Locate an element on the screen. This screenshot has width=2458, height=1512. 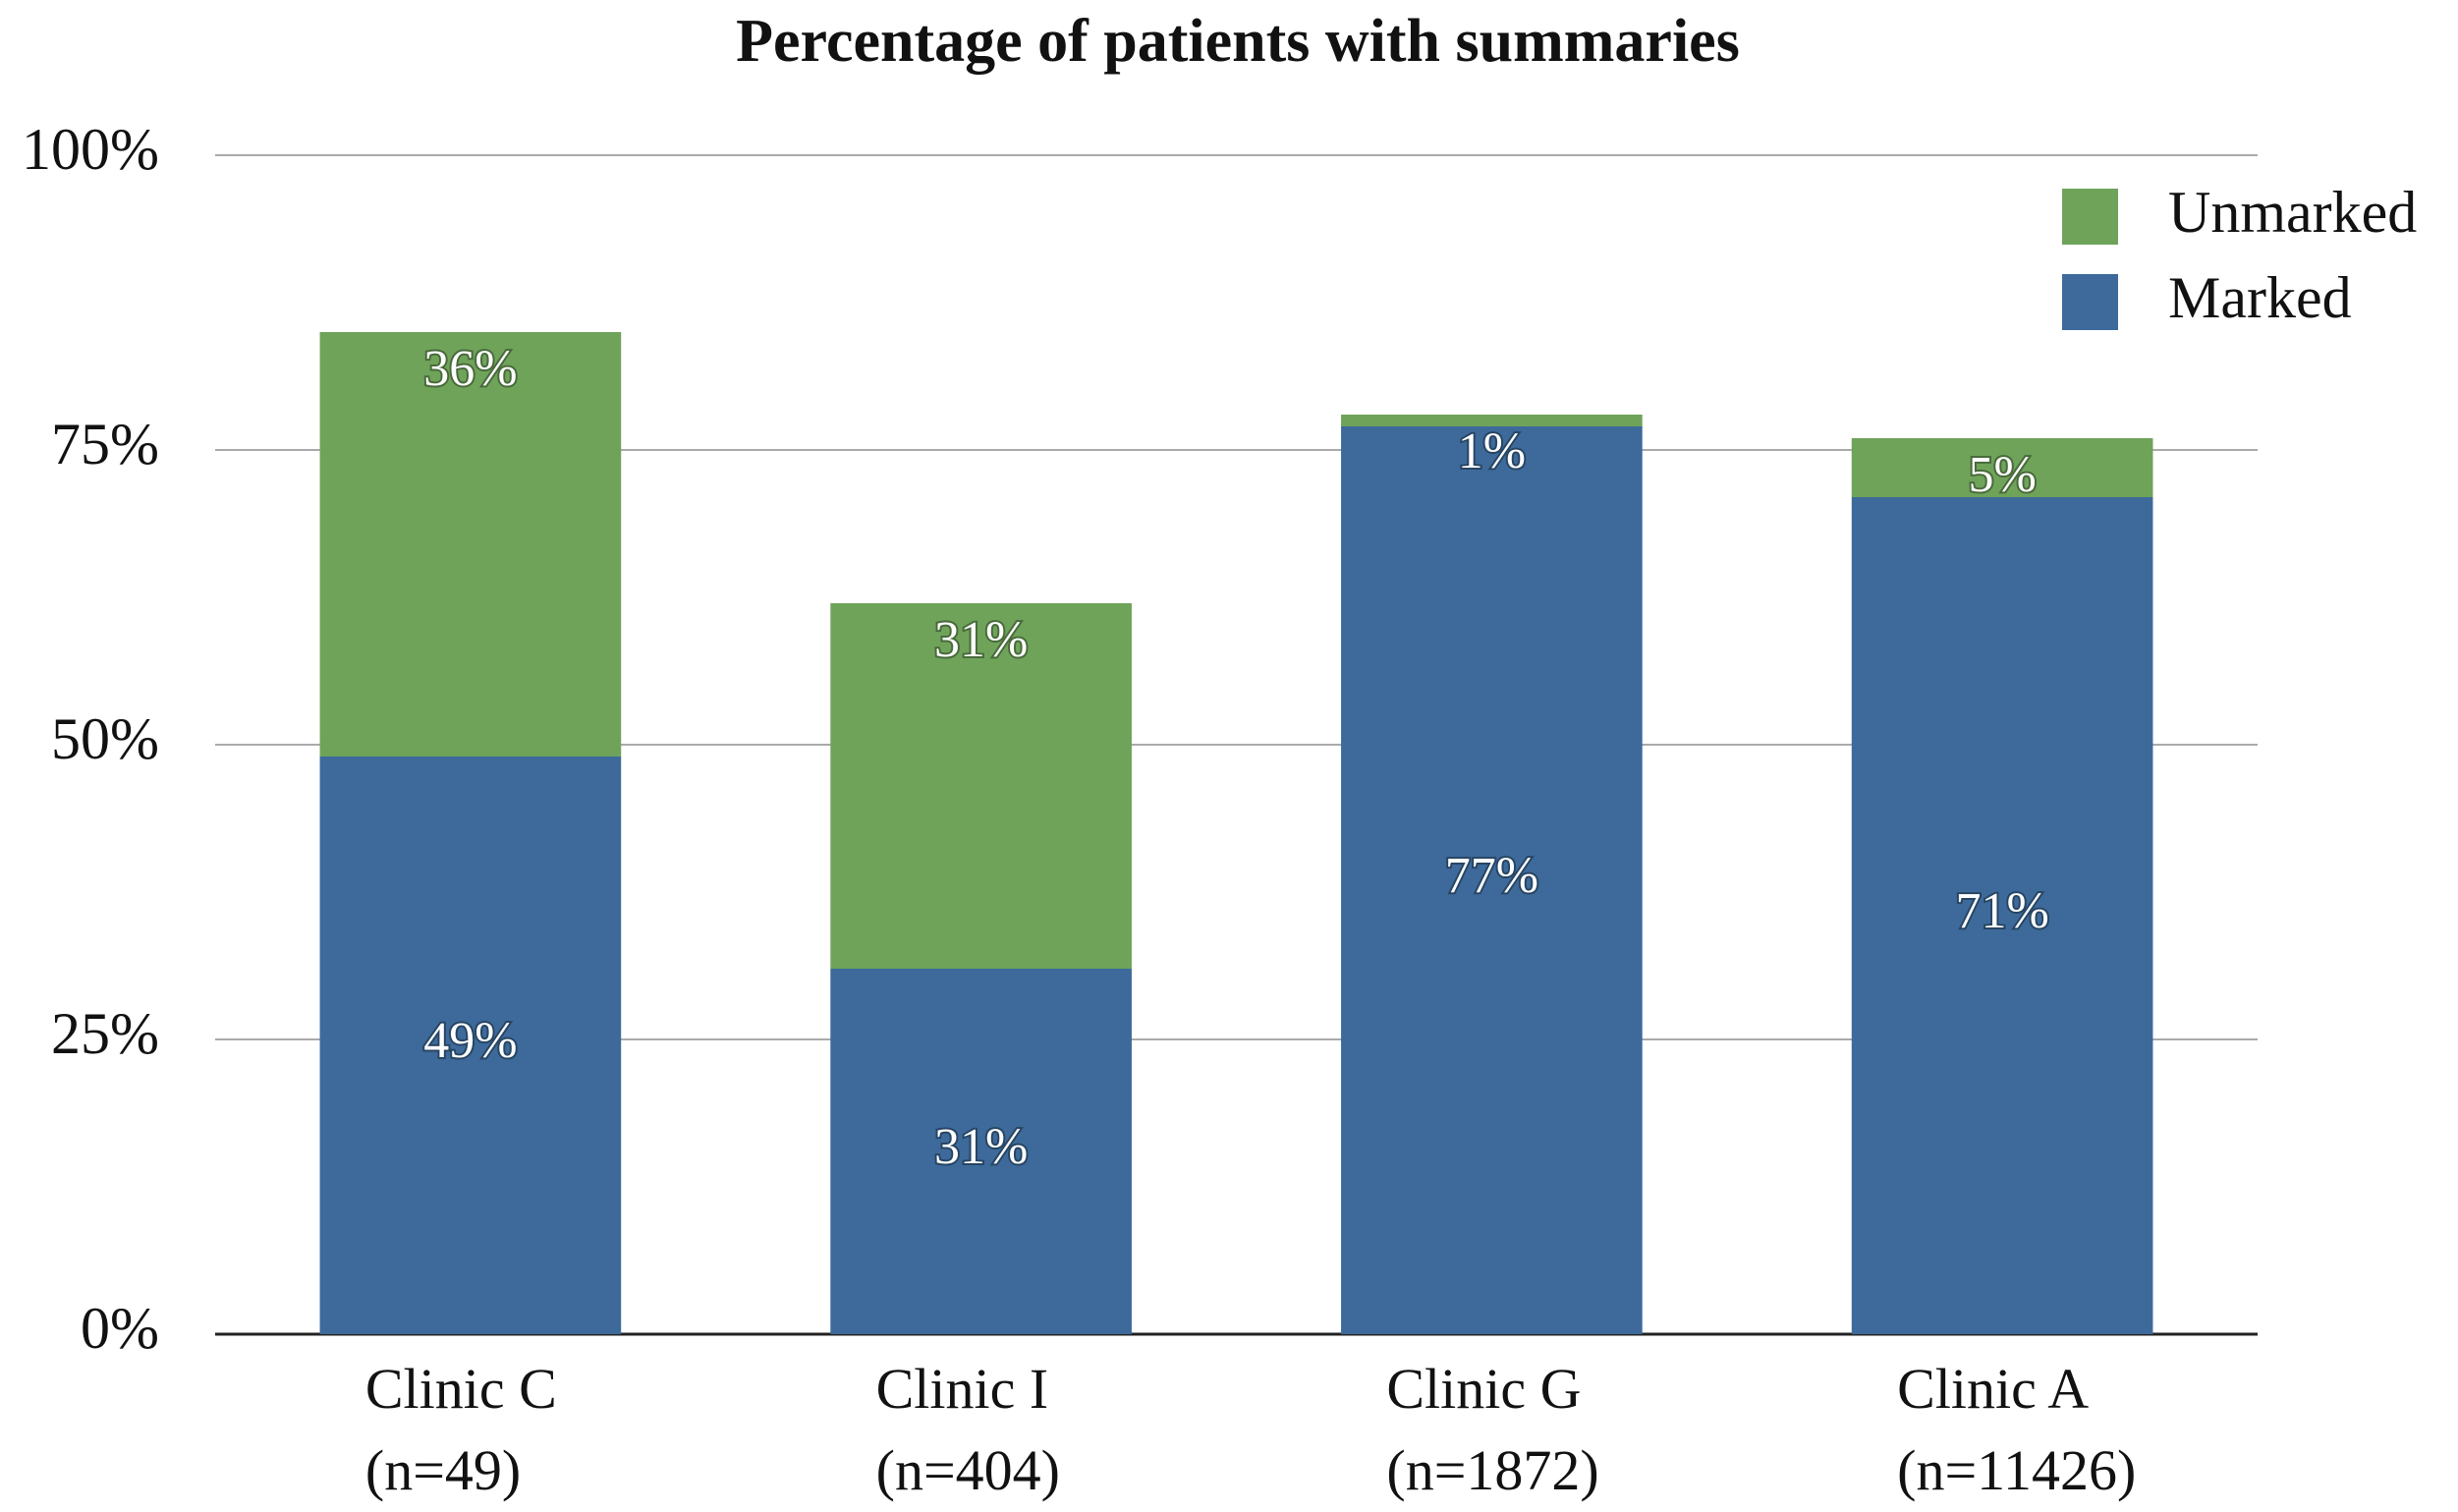
value-label: 5% is located at coordinates (2002, 475).